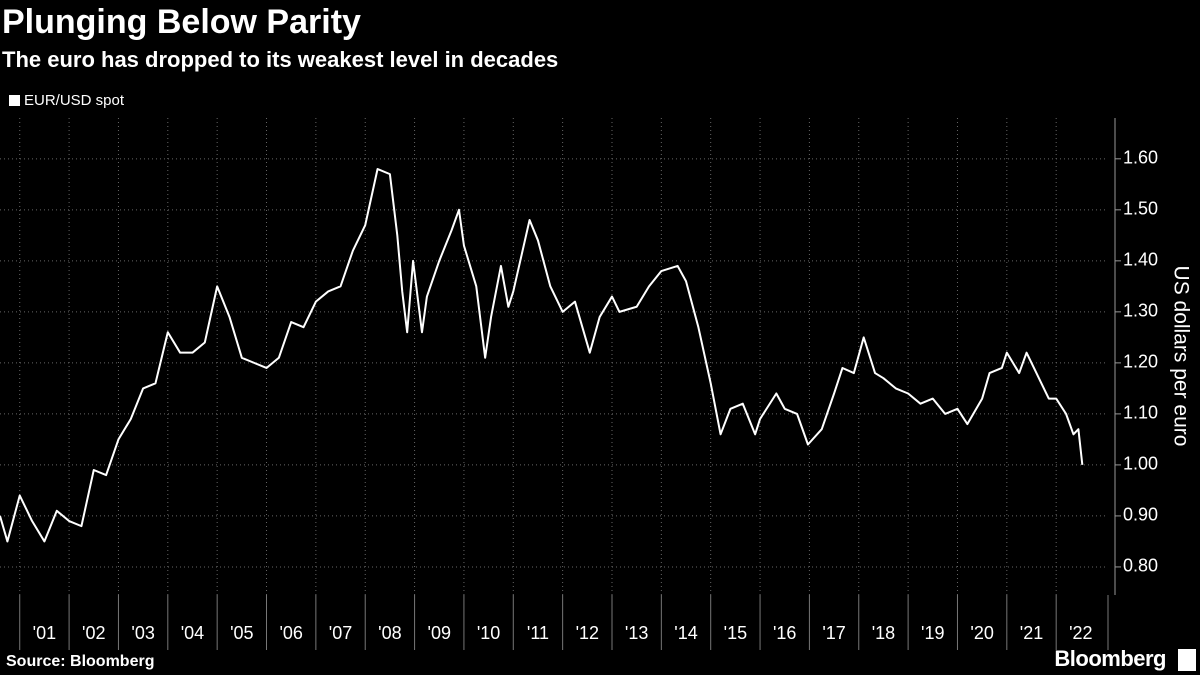 This screenshot has width=1200, height=675. Describe the element at coordinates (14, 100) in the screenshot. I see `legend-swatch` at that location.